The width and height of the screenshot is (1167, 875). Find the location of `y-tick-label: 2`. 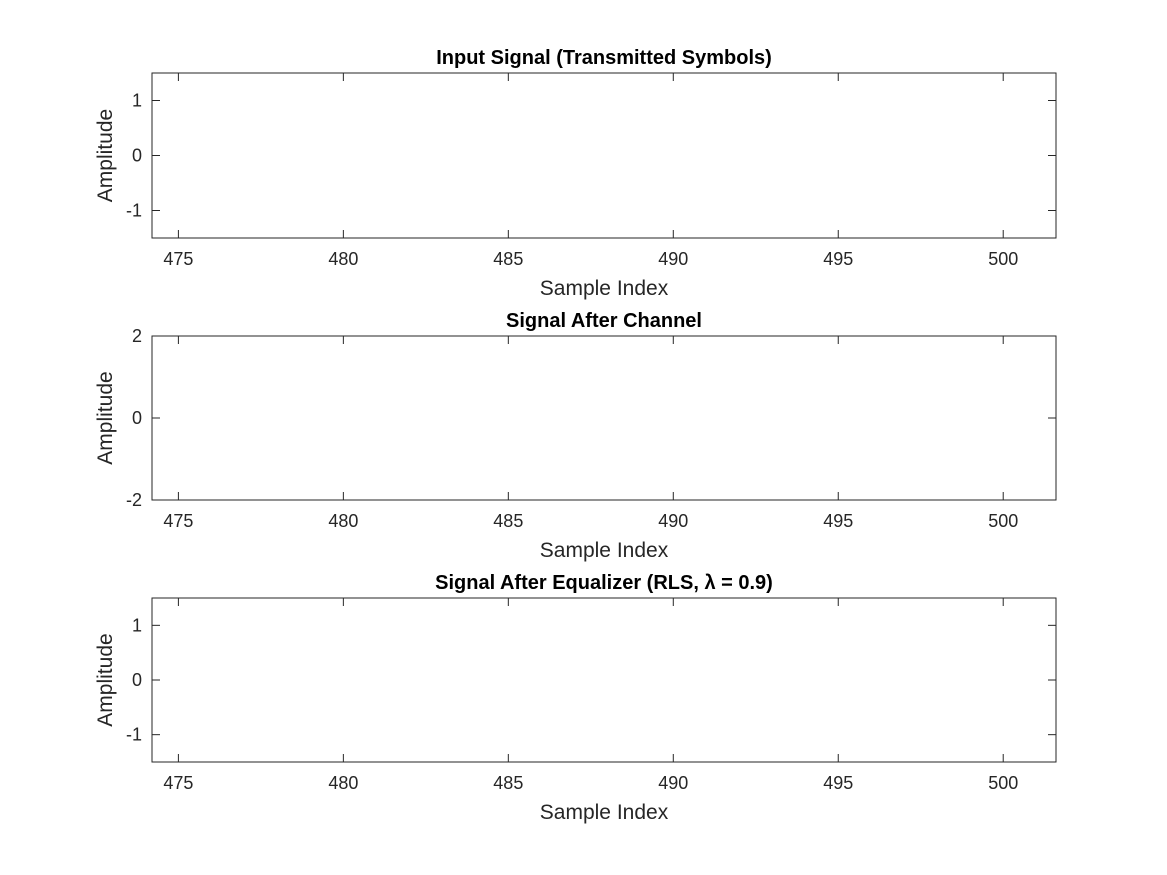

y-tick-label: 2 is located at coordinates (137, 336).